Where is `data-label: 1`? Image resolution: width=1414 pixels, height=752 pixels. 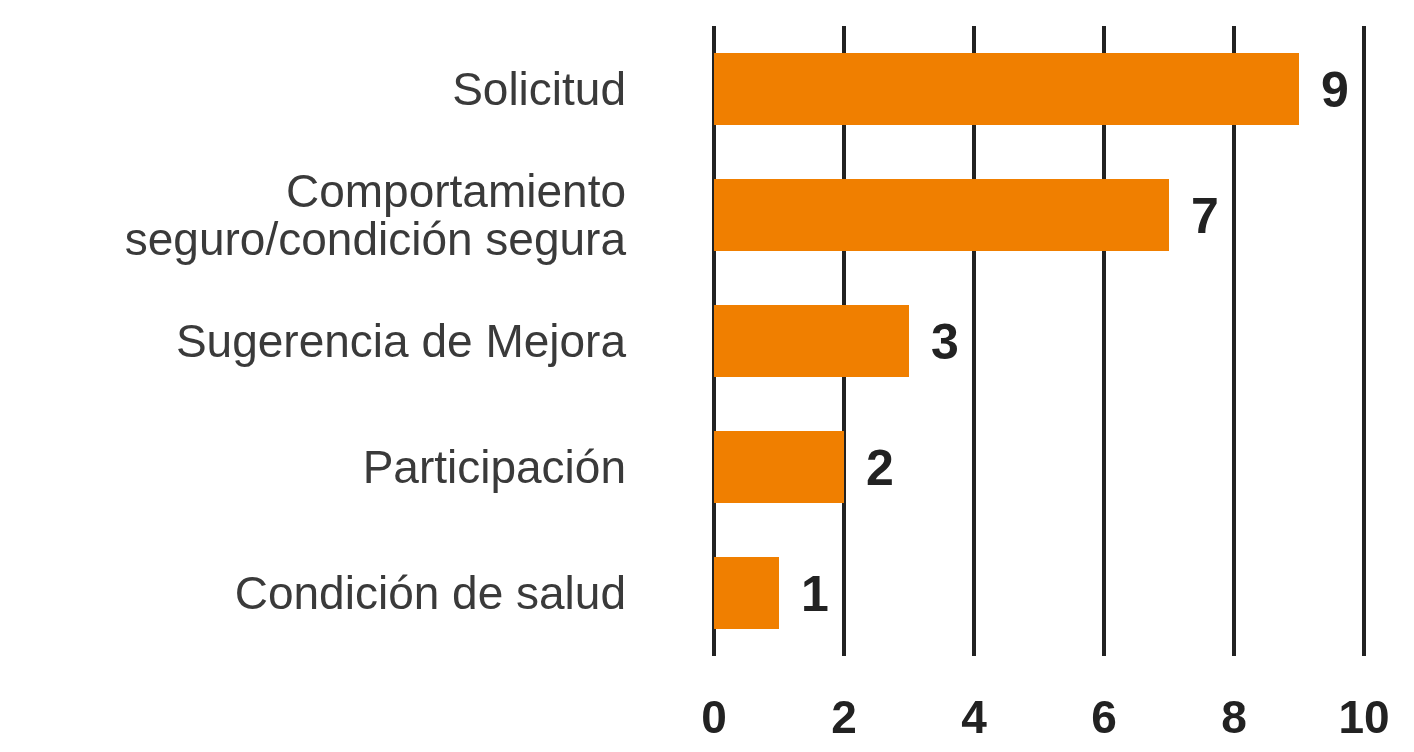
data-label: 1 is located at coordinates (815, 593).